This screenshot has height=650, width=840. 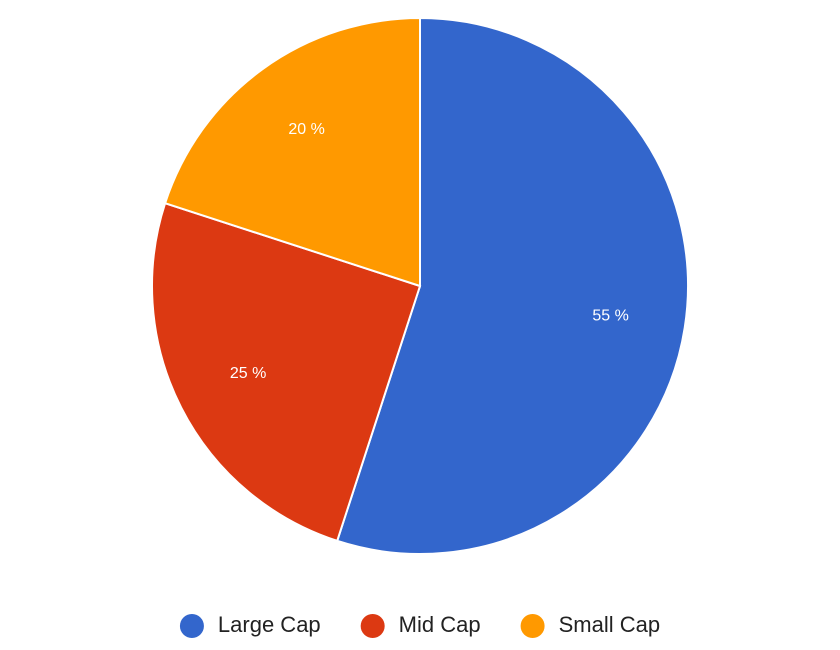 I want to click on data-label-large-cap: 55 %, so click(x=610, y=315).